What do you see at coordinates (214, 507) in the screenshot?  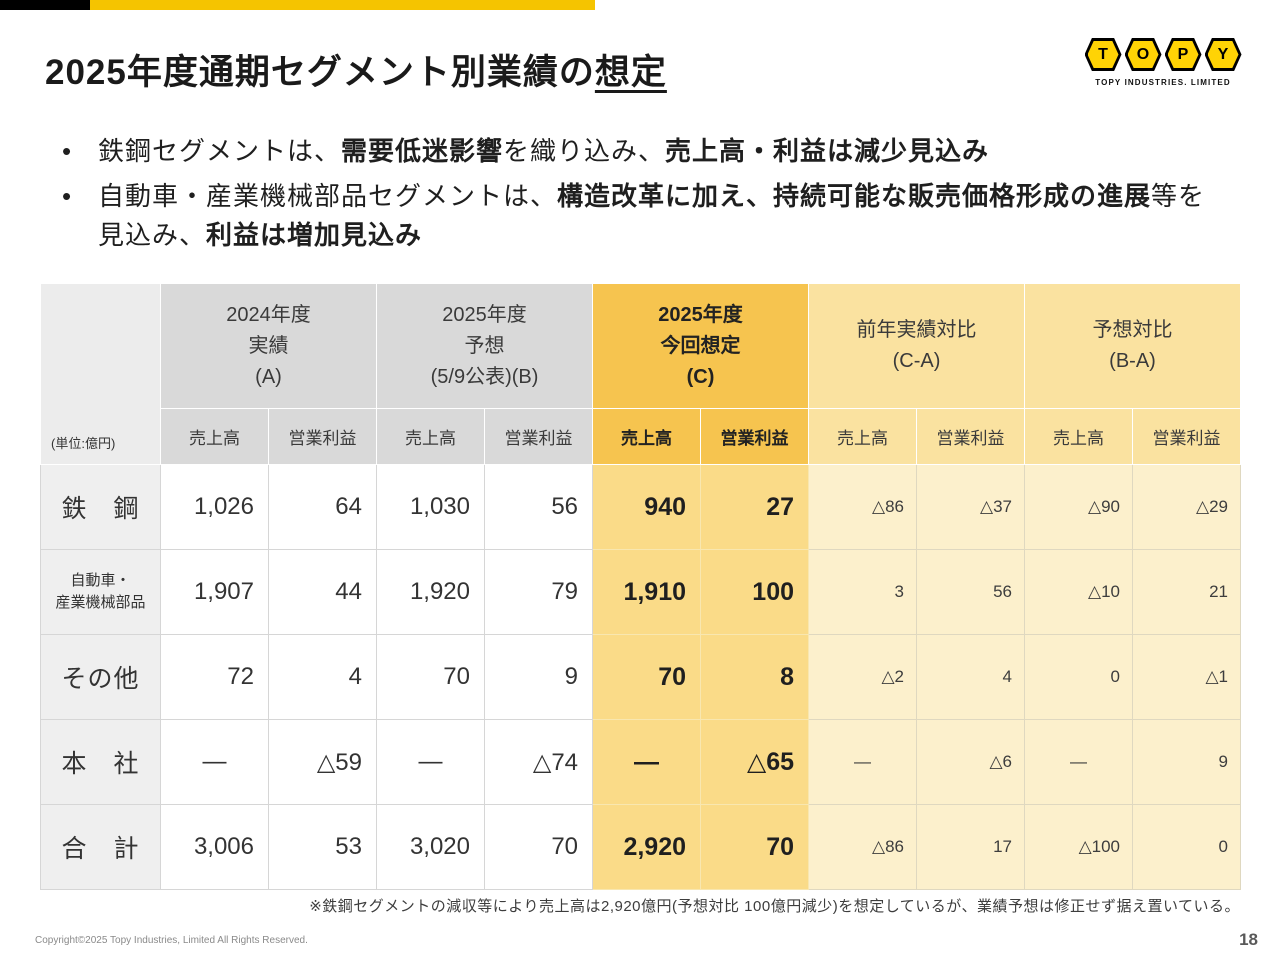 I see `table-cell: 1,026` at bounding box center [214, 507].